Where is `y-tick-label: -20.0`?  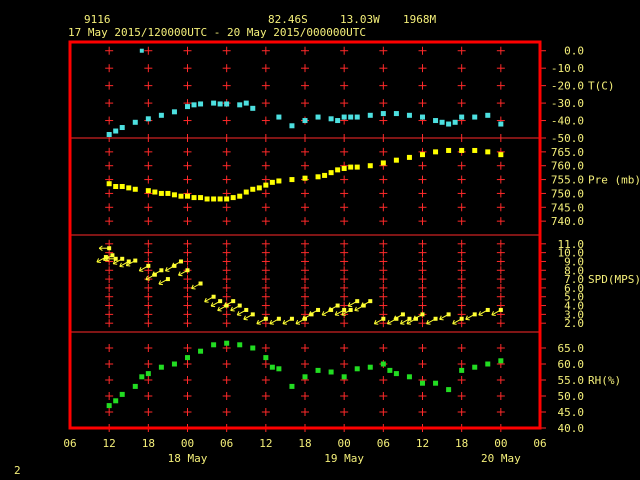
y-tick-label: -20.0 is located at coordinates (567, 86).